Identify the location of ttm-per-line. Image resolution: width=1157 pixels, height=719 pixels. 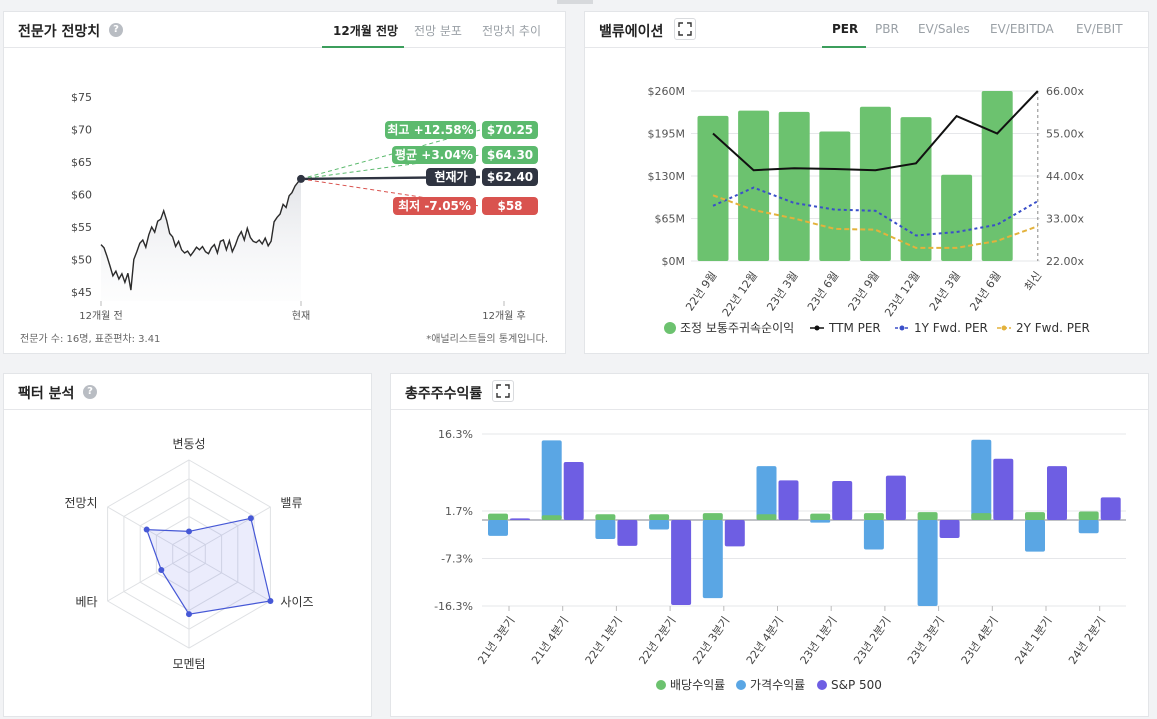
(875, 131).